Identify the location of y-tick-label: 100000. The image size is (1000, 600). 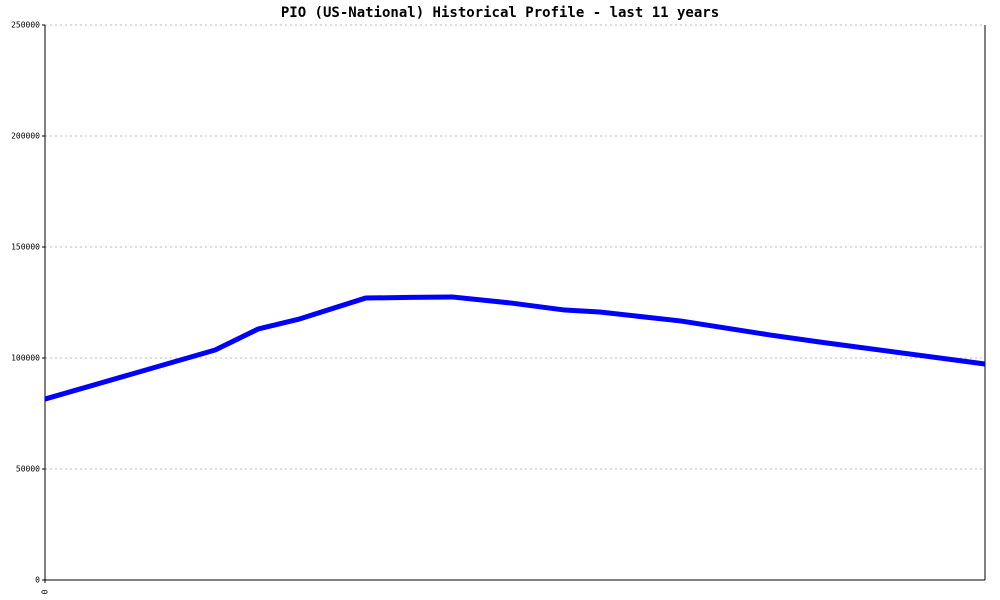
(25, 358).